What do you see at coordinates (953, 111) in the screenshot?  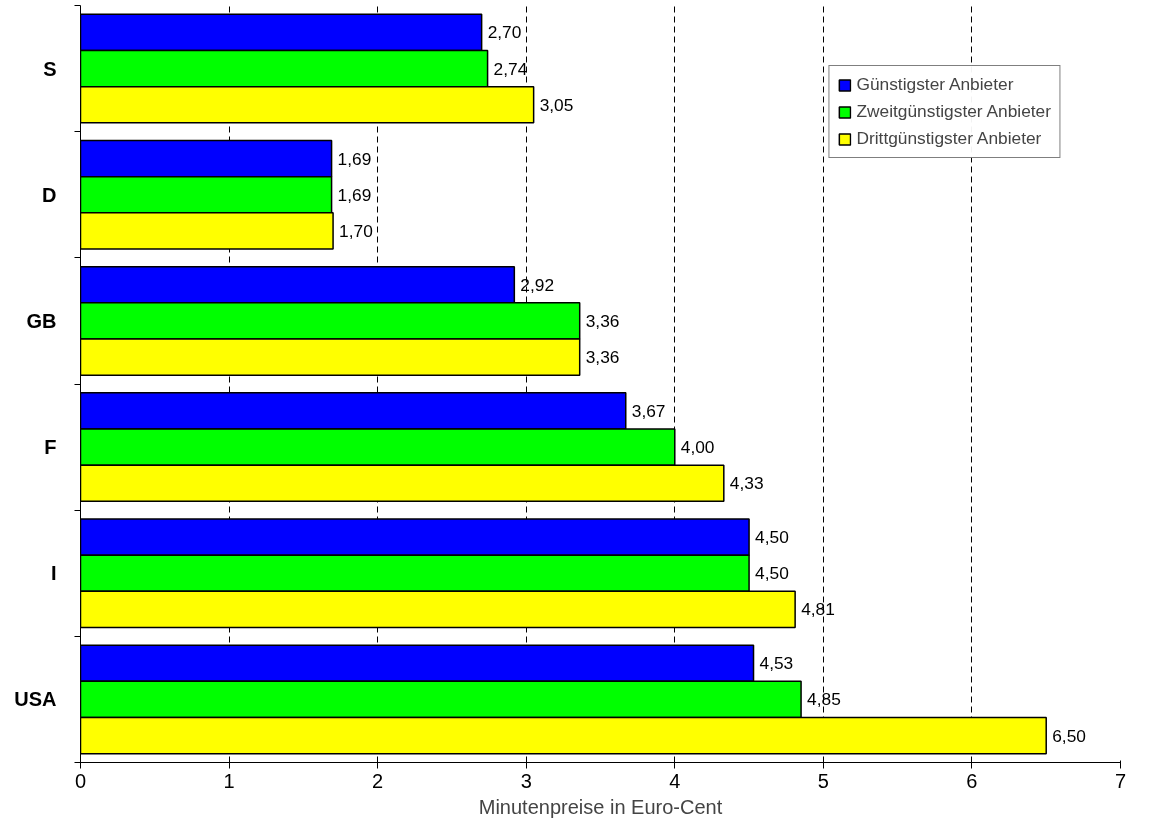 I see `legend-label: Zweitgünstigster Anbieter` at bounding box center [953, 111].